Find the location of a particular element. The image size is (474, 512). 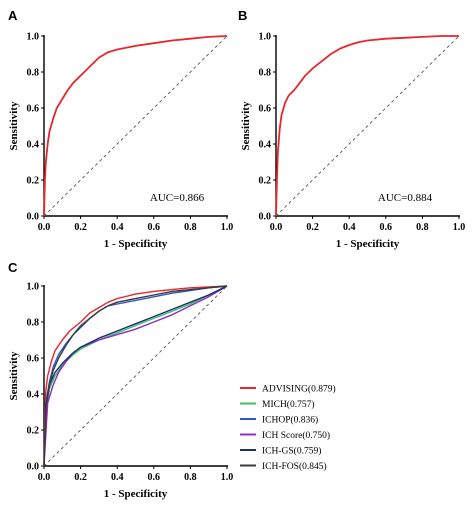

panel-letter: C is located at coordinates (13, 267).